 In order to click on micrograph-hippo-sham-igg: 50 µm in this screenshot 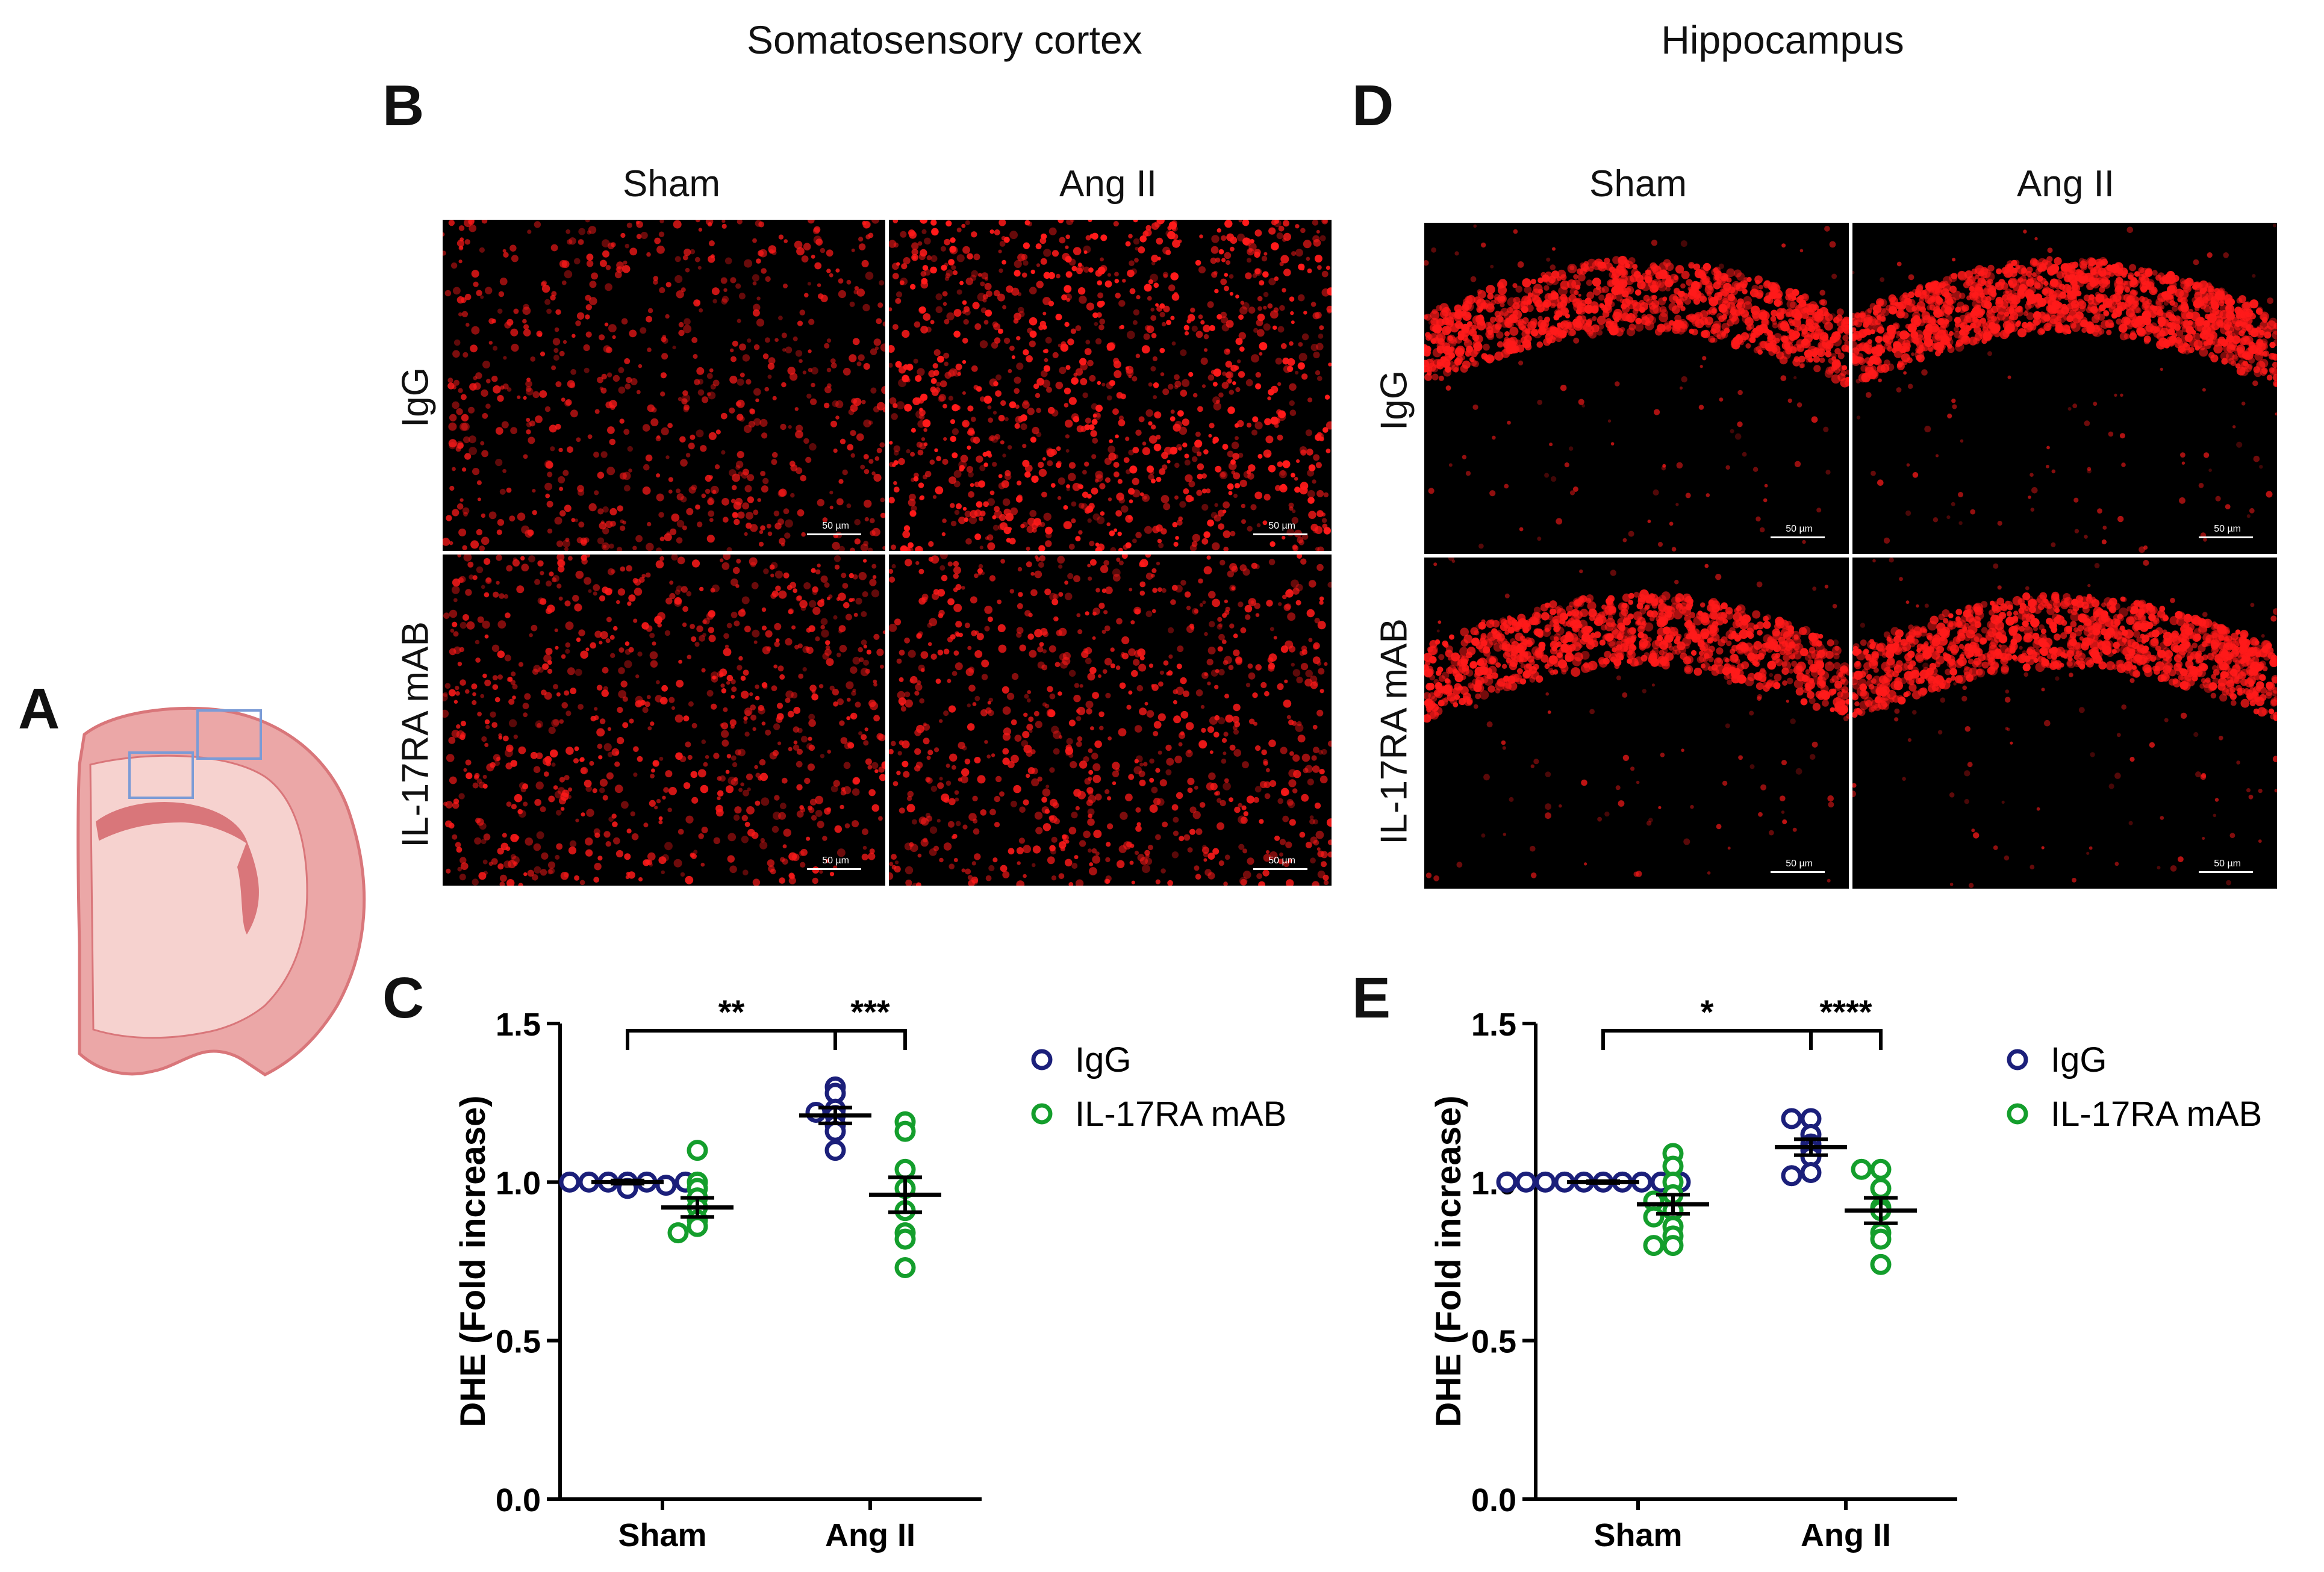, I will do `click(1637, 388)`.